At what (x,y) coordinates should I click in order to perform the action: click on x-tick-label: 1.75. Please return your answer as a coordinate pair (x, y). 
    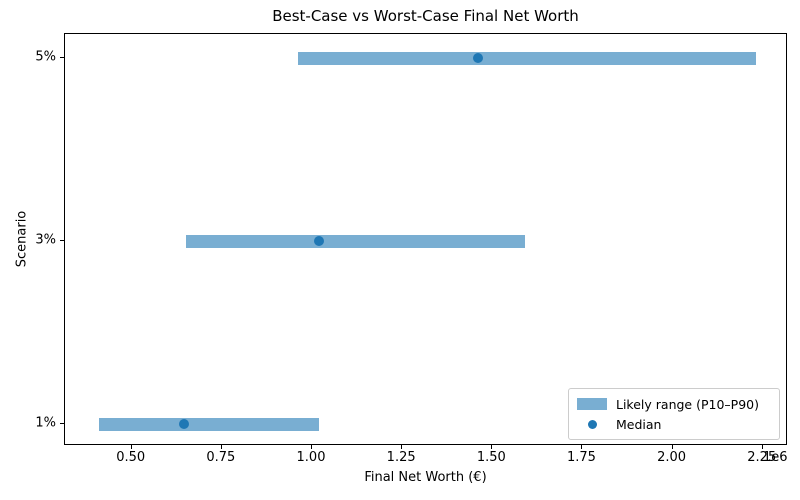
    Looking at the image, I should click on (581, 457).